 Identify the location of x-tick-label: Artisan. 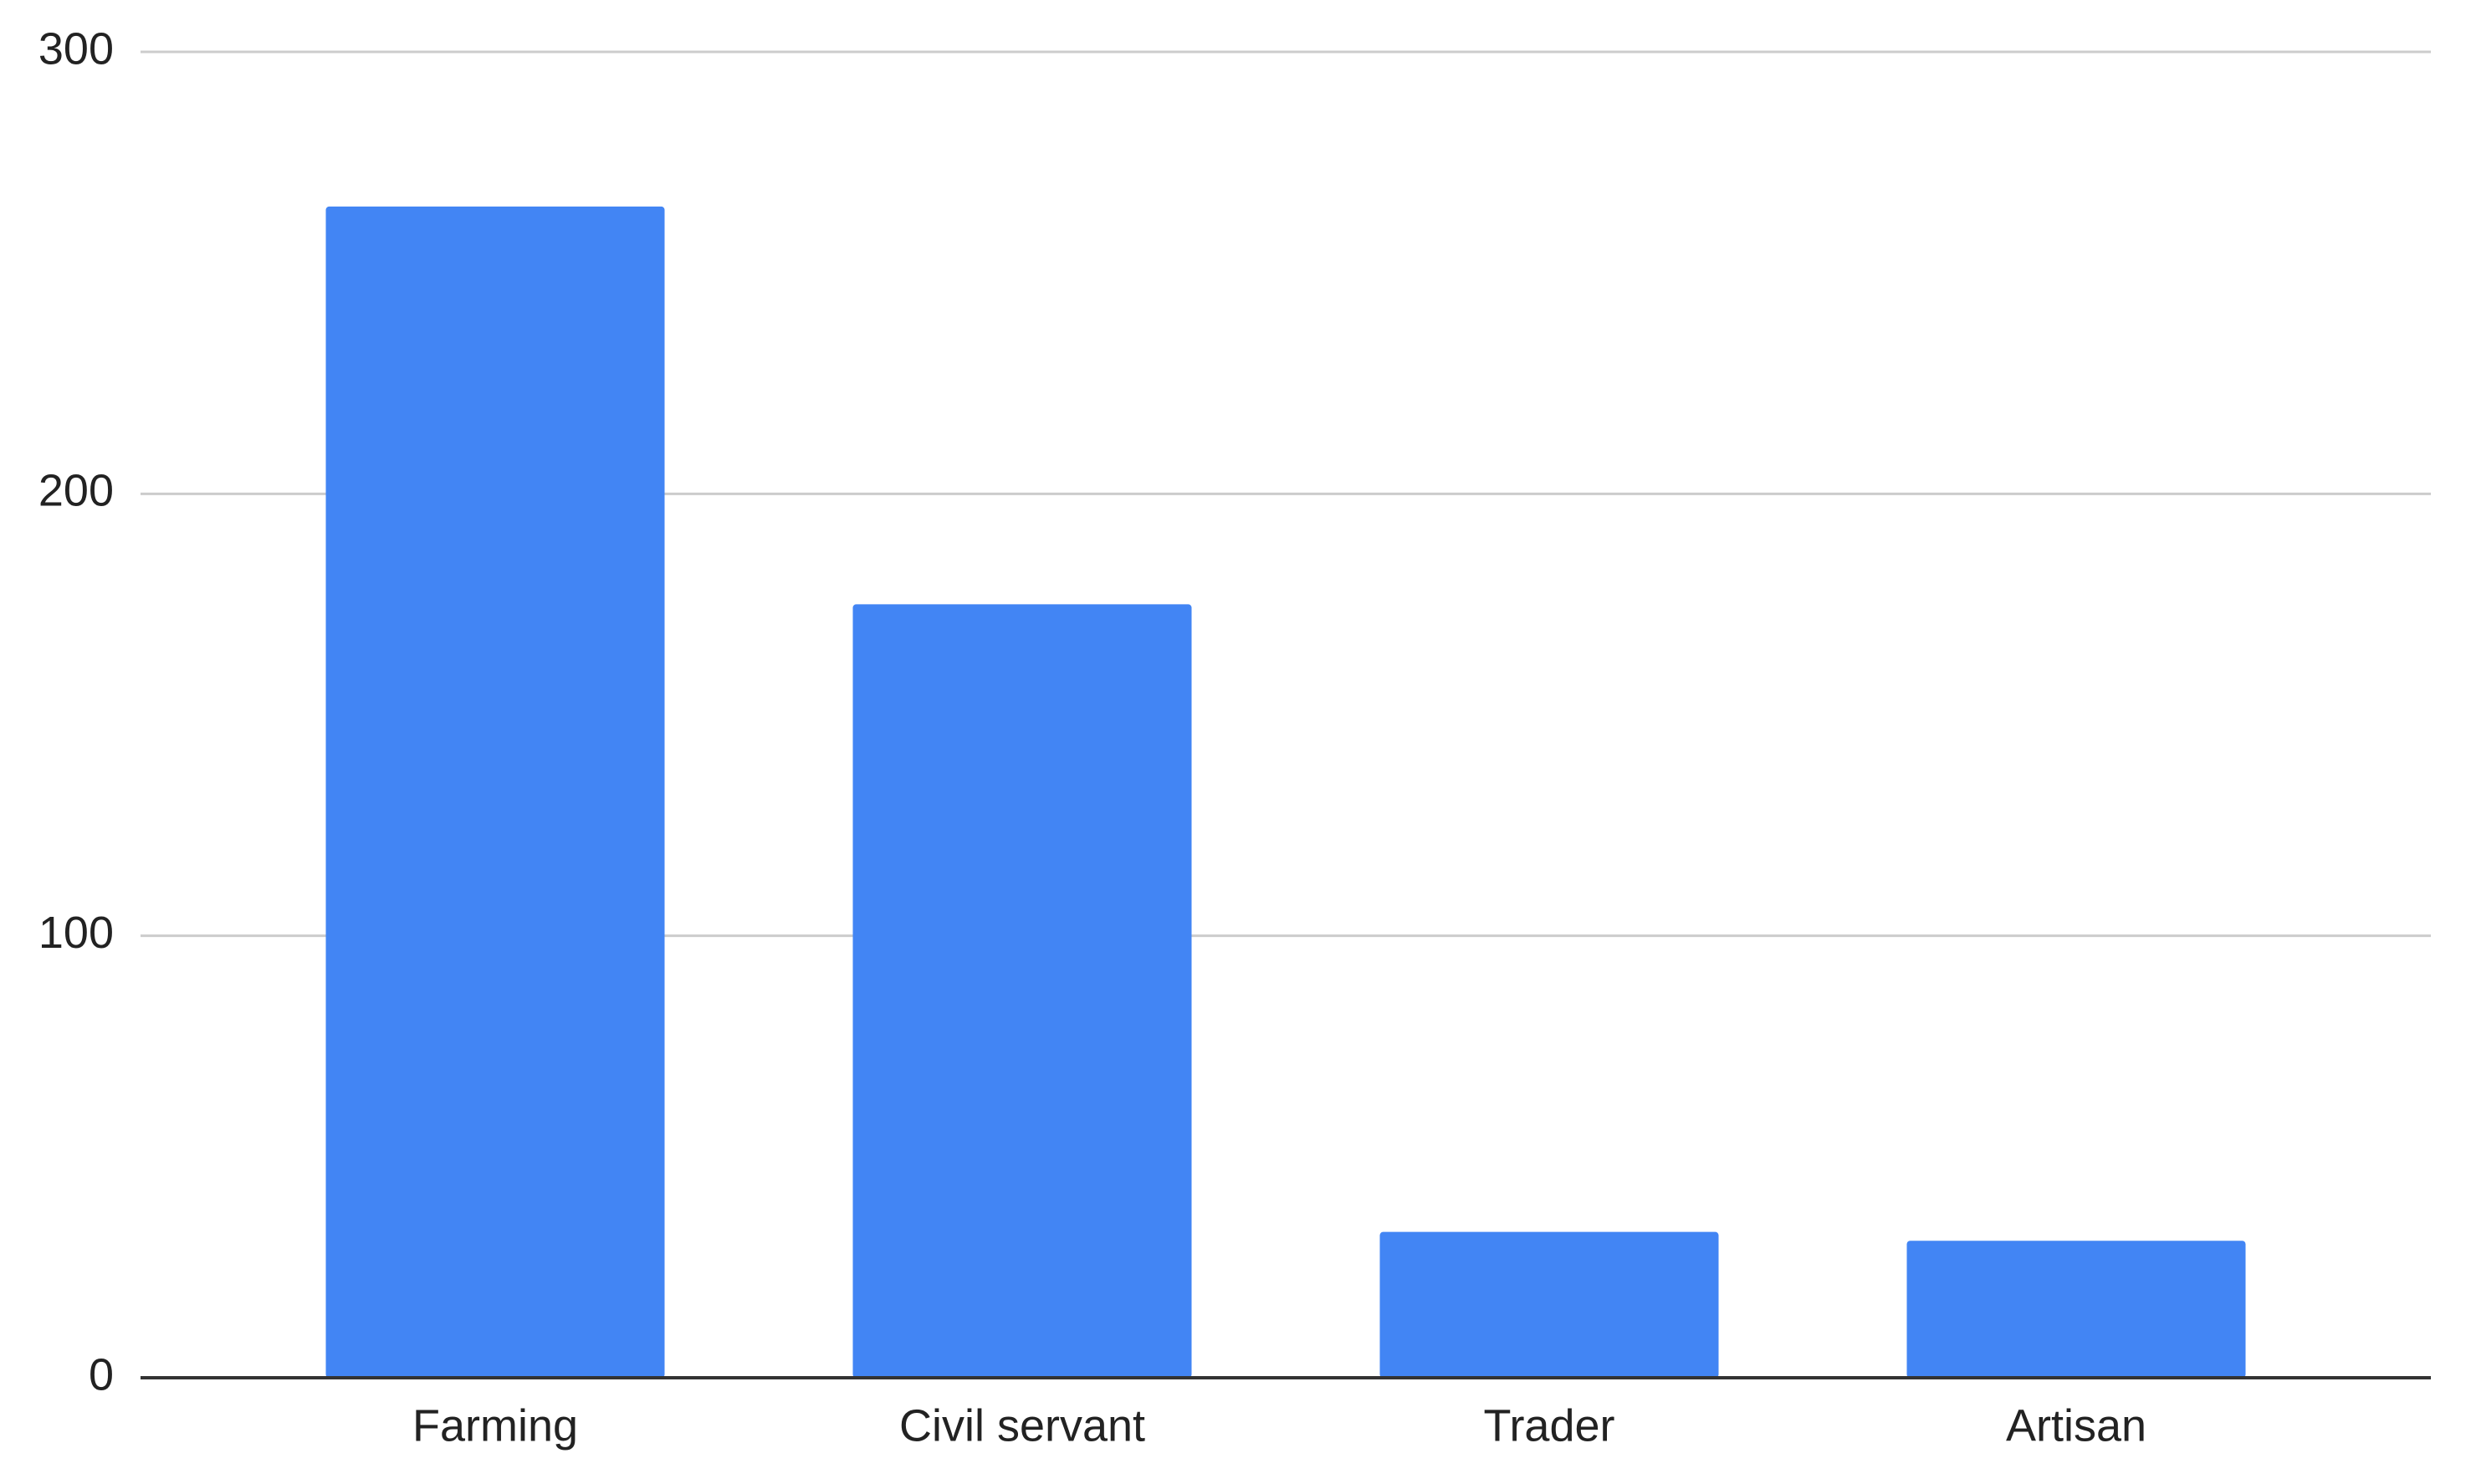
(2076, 1425).